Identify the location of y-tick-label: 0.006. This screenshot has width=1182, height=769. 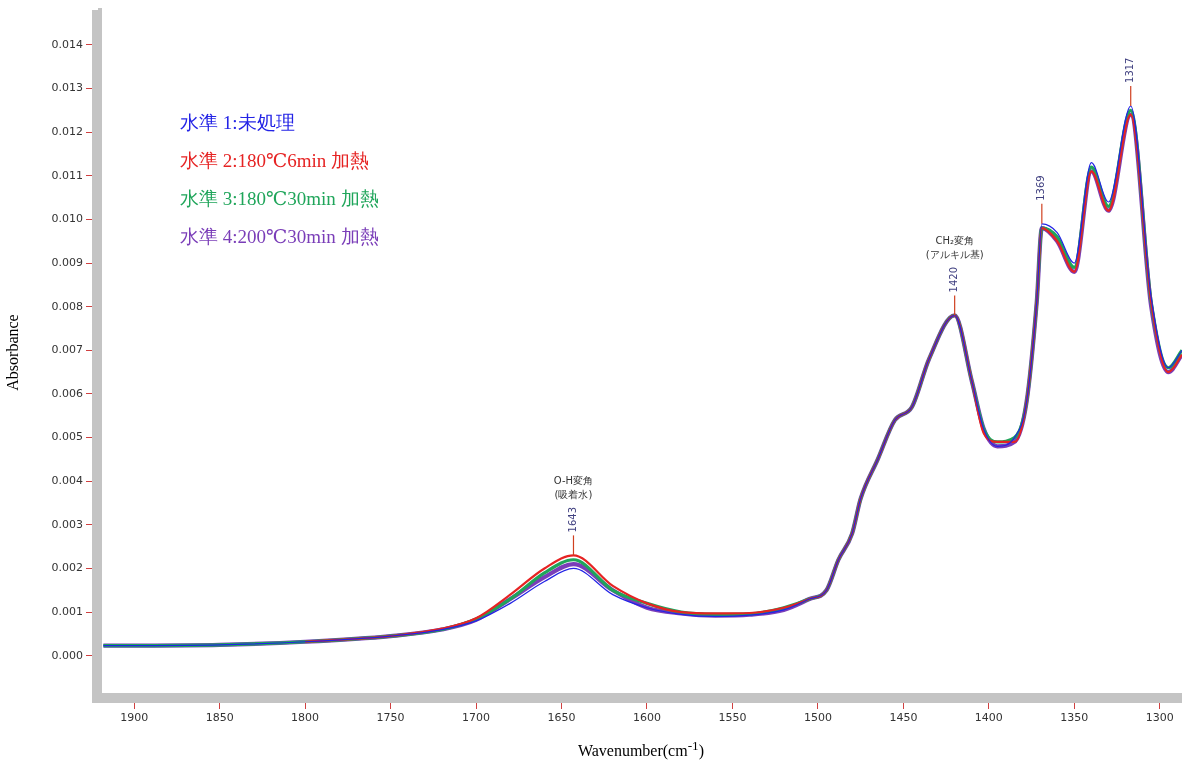
(67, 393).